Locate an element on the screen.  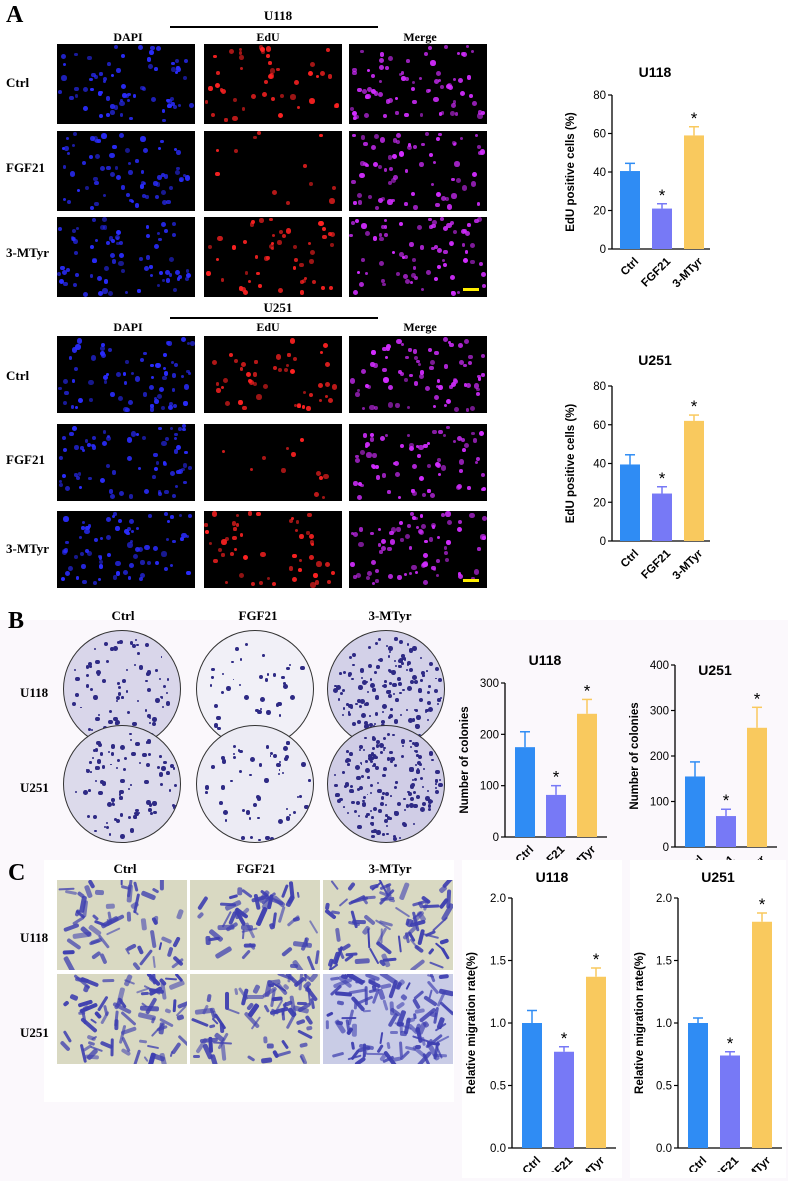
col-merge-u251: Merge is located at coordinates (420, 327).